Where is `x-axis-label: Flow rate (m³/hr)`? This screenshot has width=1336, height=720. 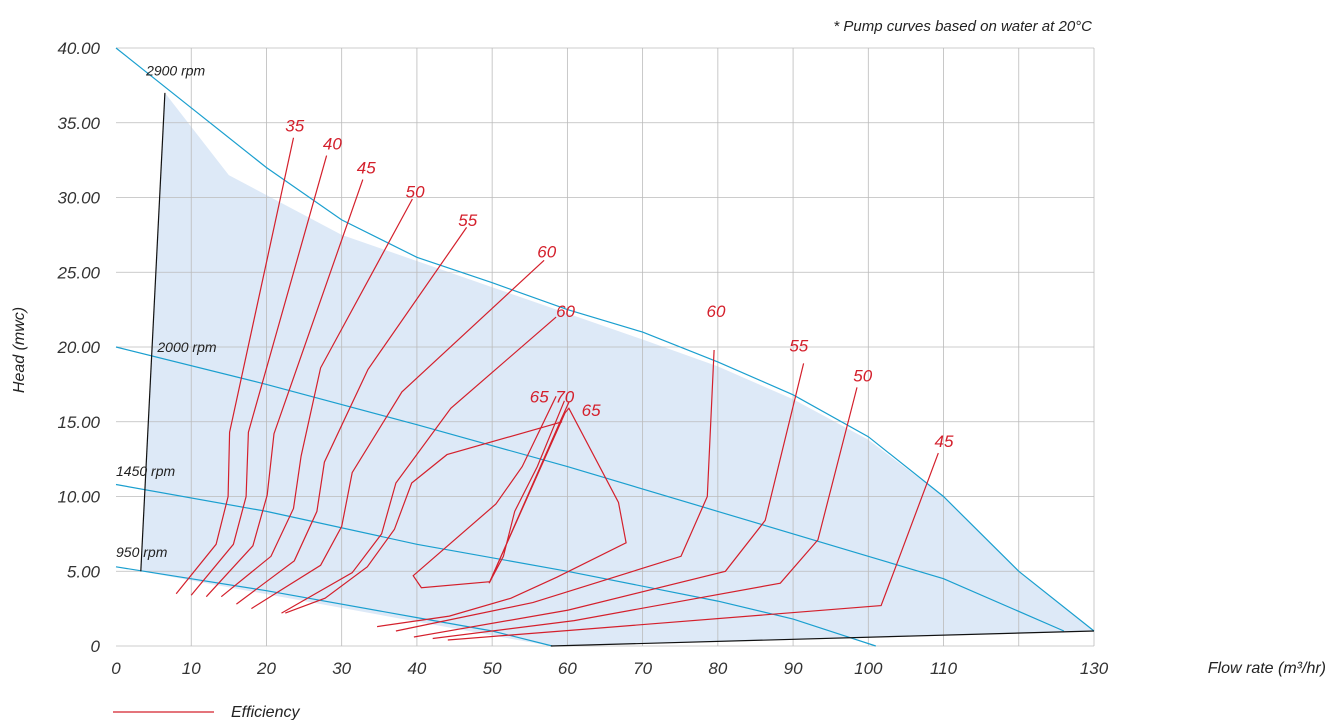
x-axis-label: Flow rate (m³/hr) is located at coordinates (1267, 668).